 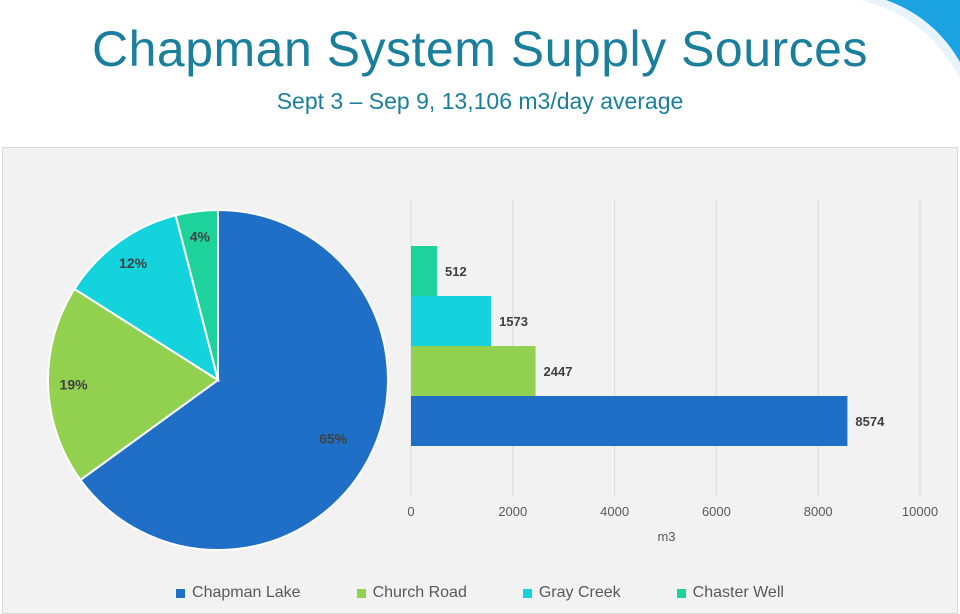 I want to click on page-title: Chapman System Supply Sources, so click(x=480, y=49).